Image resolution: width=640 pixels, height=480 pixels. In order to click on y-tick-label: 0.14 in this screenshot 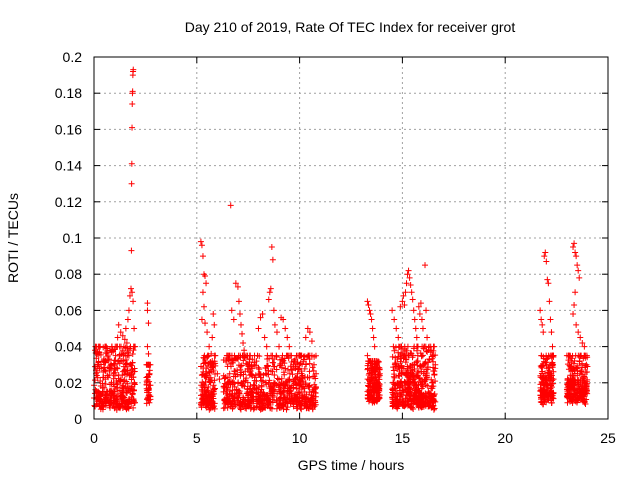, I will do `click(68, 166)`.